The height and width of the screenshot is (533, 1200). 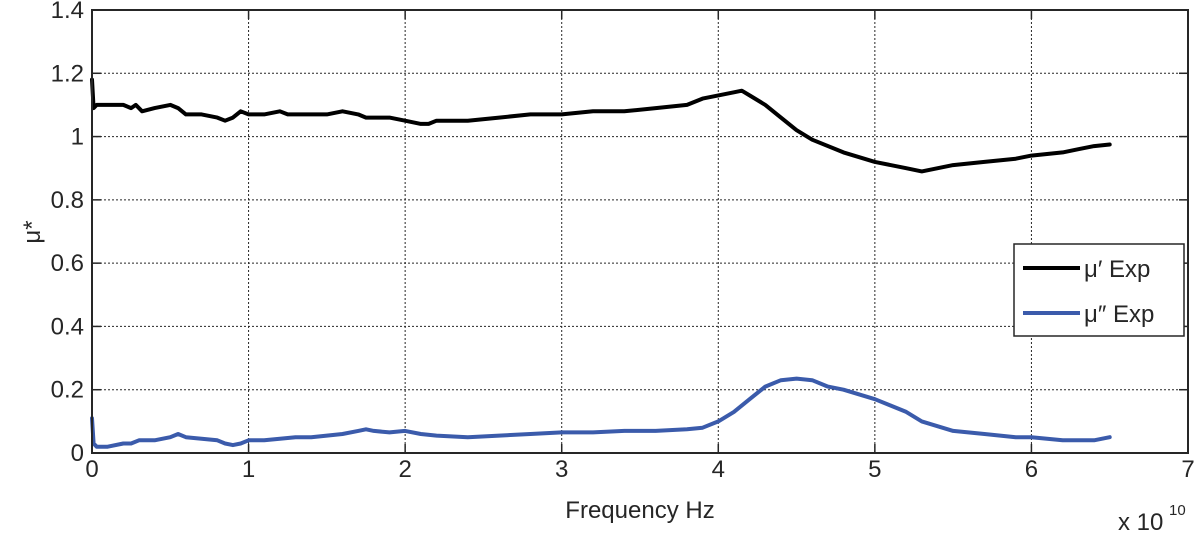 What do you see at coordinates (67, 200) in the screenshot?
I see `y-tick-label: 0.8` at bounding box center [67, 200].